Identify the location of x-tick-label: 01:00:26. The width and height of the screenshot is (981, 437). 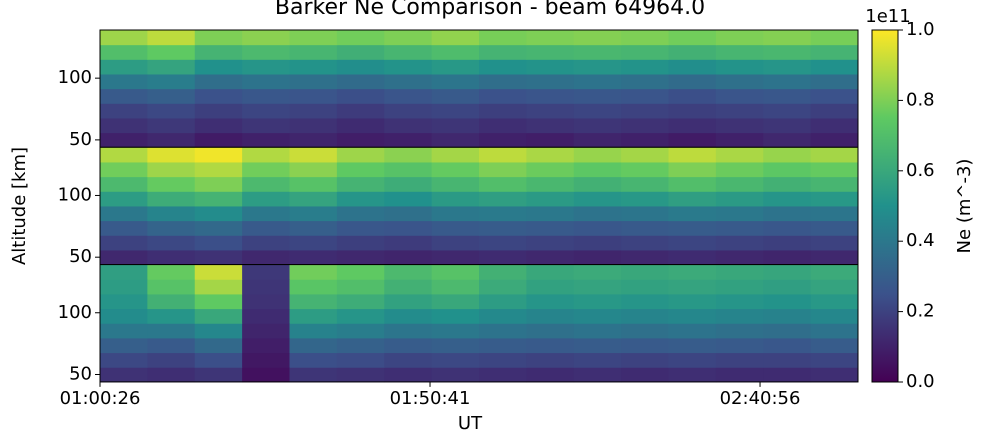
(100, 398).